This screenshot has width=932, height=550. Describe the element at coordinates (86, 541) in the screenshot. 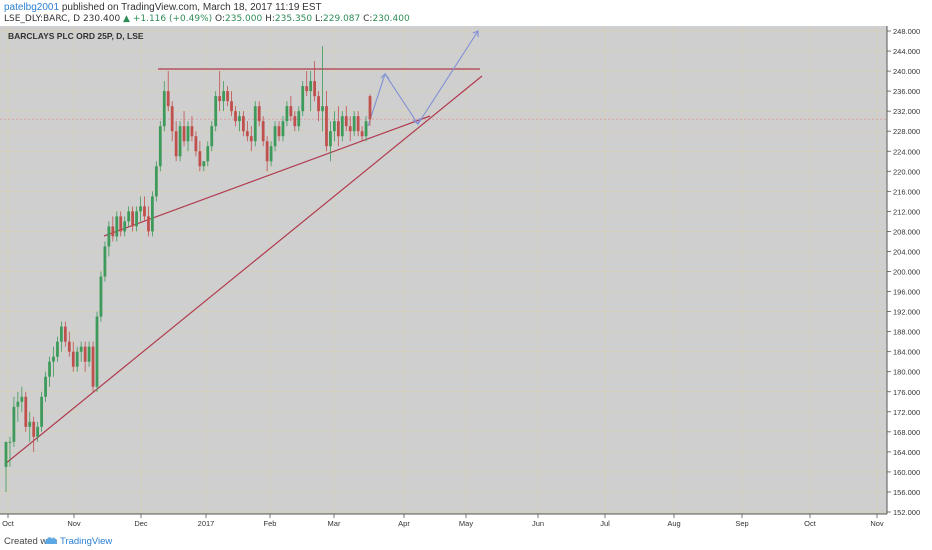

I see `tradingview-brand: TradingView` at that location.